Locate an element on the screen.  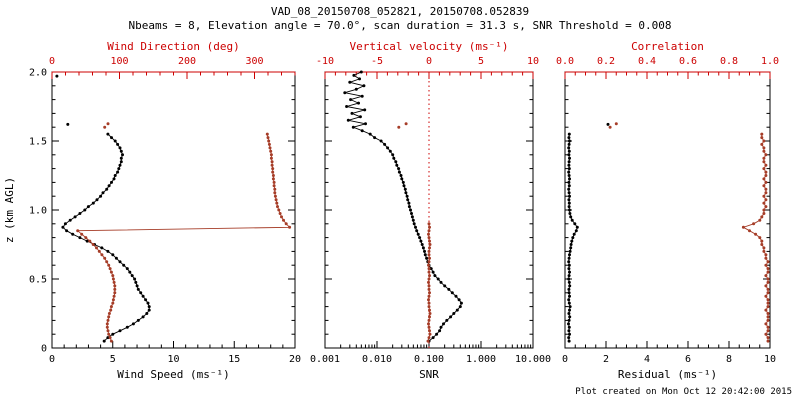
snr-panel-xlabel-top: Vertical velocity (ms⁻¹) is located at coordinates (429, 46).